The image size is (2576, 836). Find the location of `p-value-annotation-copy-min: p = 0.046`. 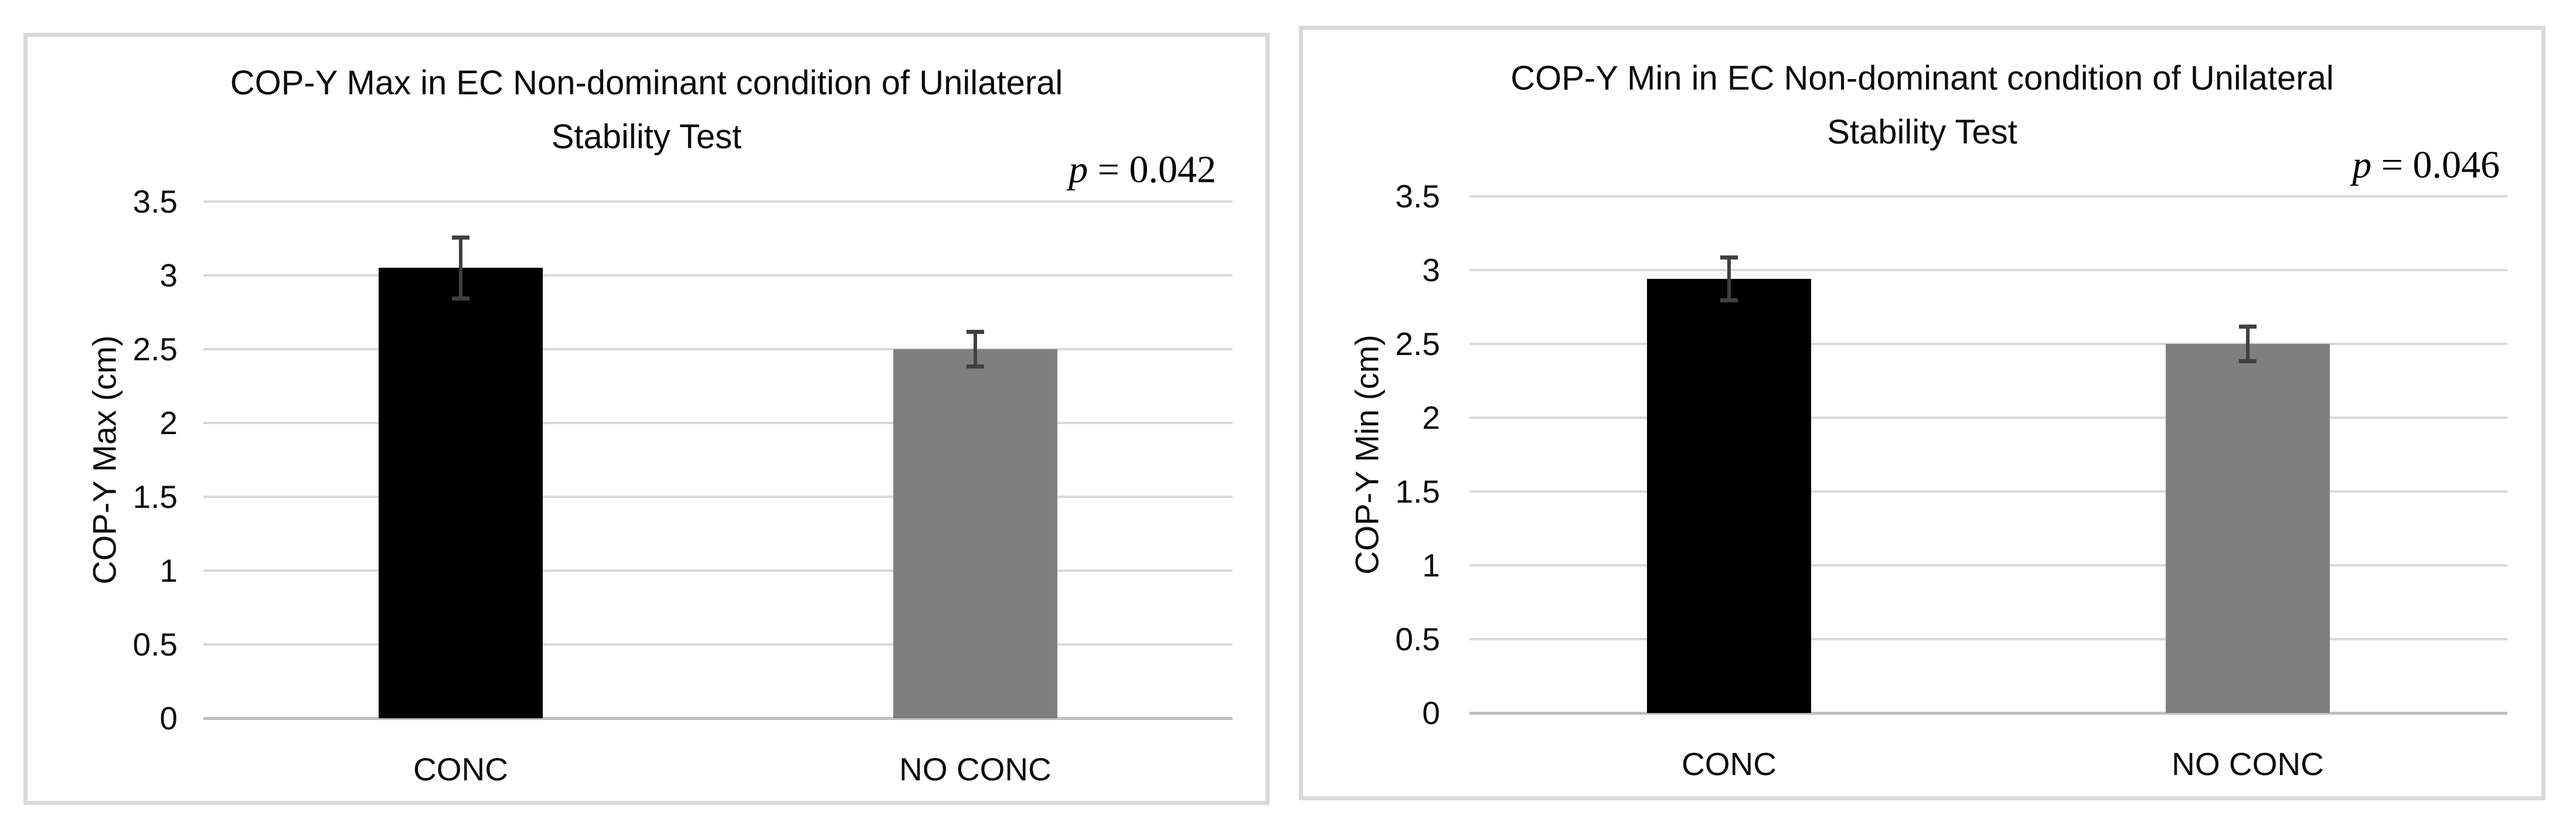

p-value-annotation-copy-min: p = 0.046 is located at coordinates (2426, 165).